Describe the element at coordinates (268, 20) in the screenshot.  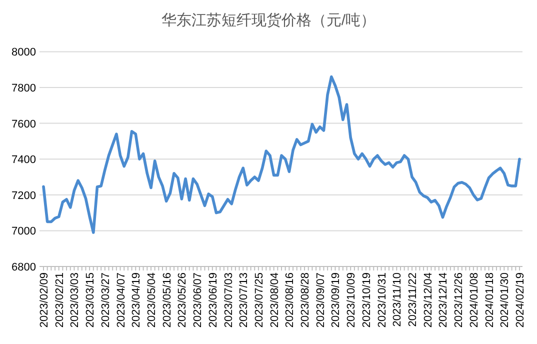
I see `chart-title: 华东江苏短纤现货价格（元/吨）` at that location.